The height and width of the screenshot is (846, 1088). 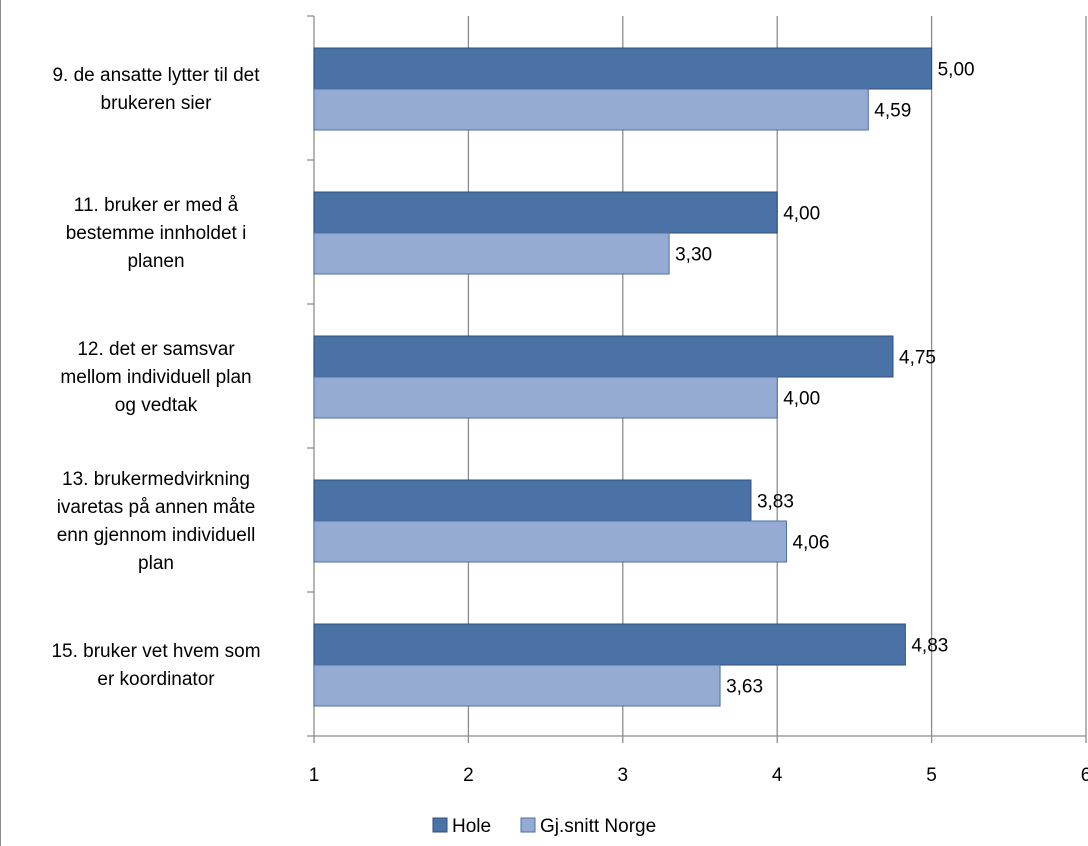 What do you see at coordinates (810, 543) in the screenshot?
I see `data-label-norge-3: 4,06` at bounding box center [810, 543].